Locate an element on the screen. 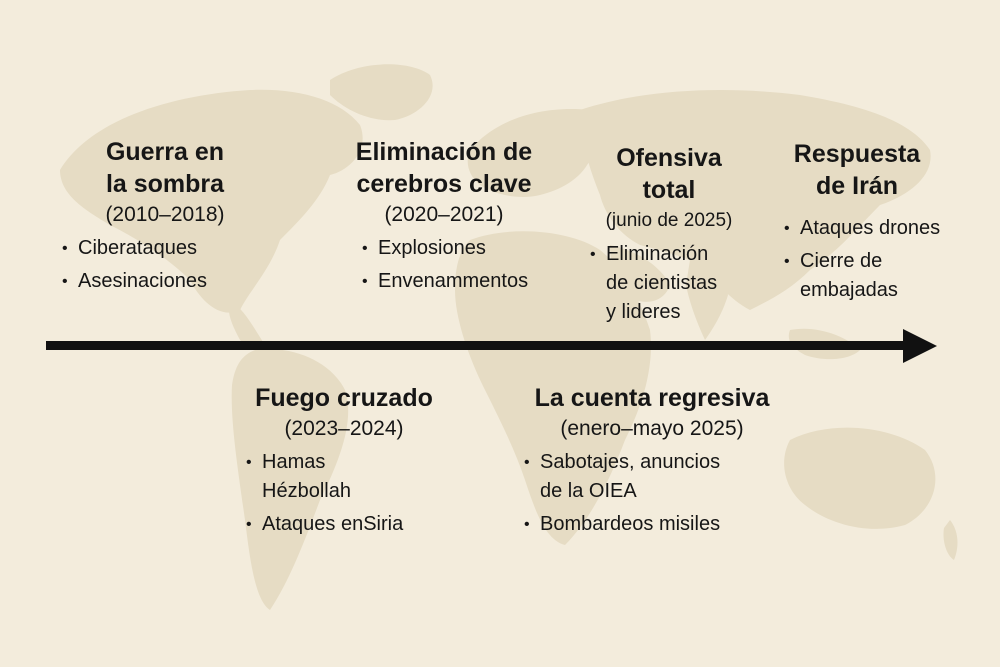 This screenshot has width=1000, height=667. event-item: Eliminación de cientistas y lideres is located at coordinates (671, 283).